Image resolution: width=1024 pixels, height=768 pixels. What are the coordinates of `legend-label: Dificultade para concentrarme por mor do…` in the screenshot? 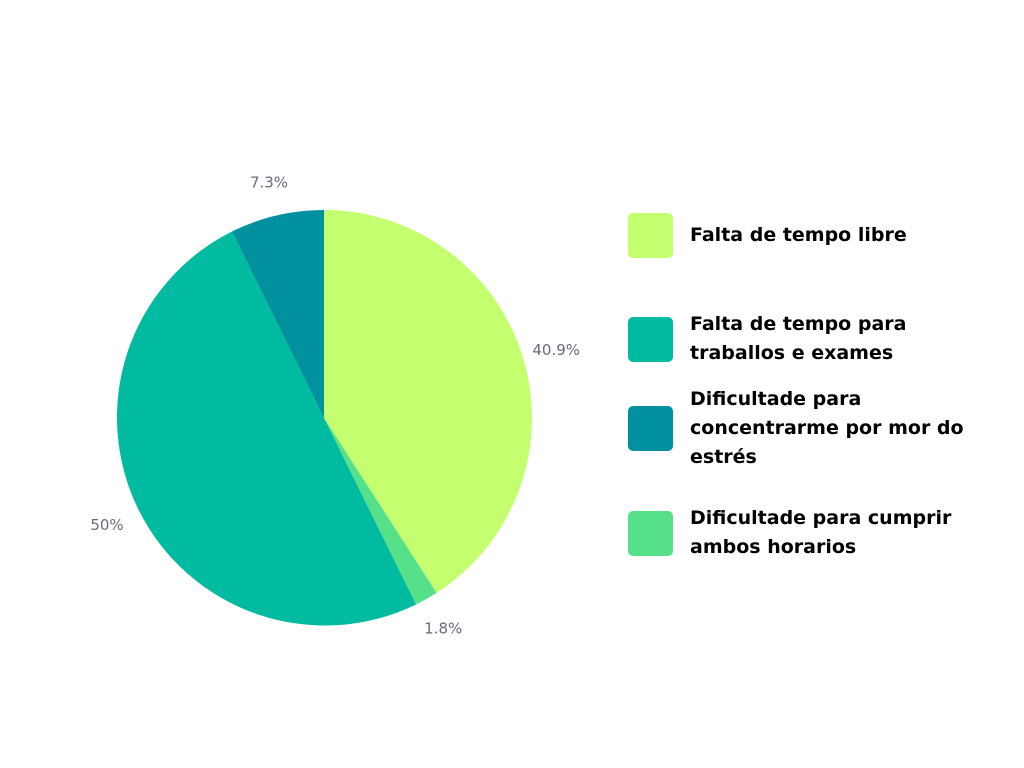 It's located at (827, 428).